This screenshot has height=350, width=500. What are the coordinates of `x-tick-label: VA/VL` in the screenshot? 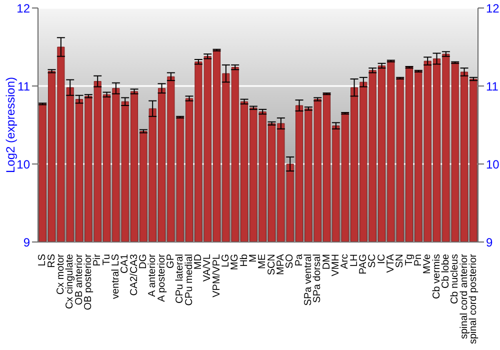 It's located at (208, 268).